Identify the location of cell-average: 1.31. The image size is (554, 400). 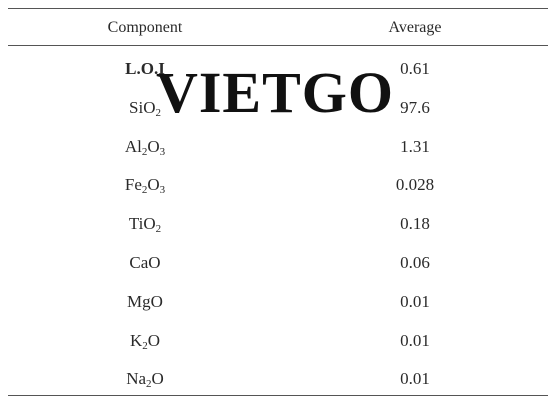
(415, 146).